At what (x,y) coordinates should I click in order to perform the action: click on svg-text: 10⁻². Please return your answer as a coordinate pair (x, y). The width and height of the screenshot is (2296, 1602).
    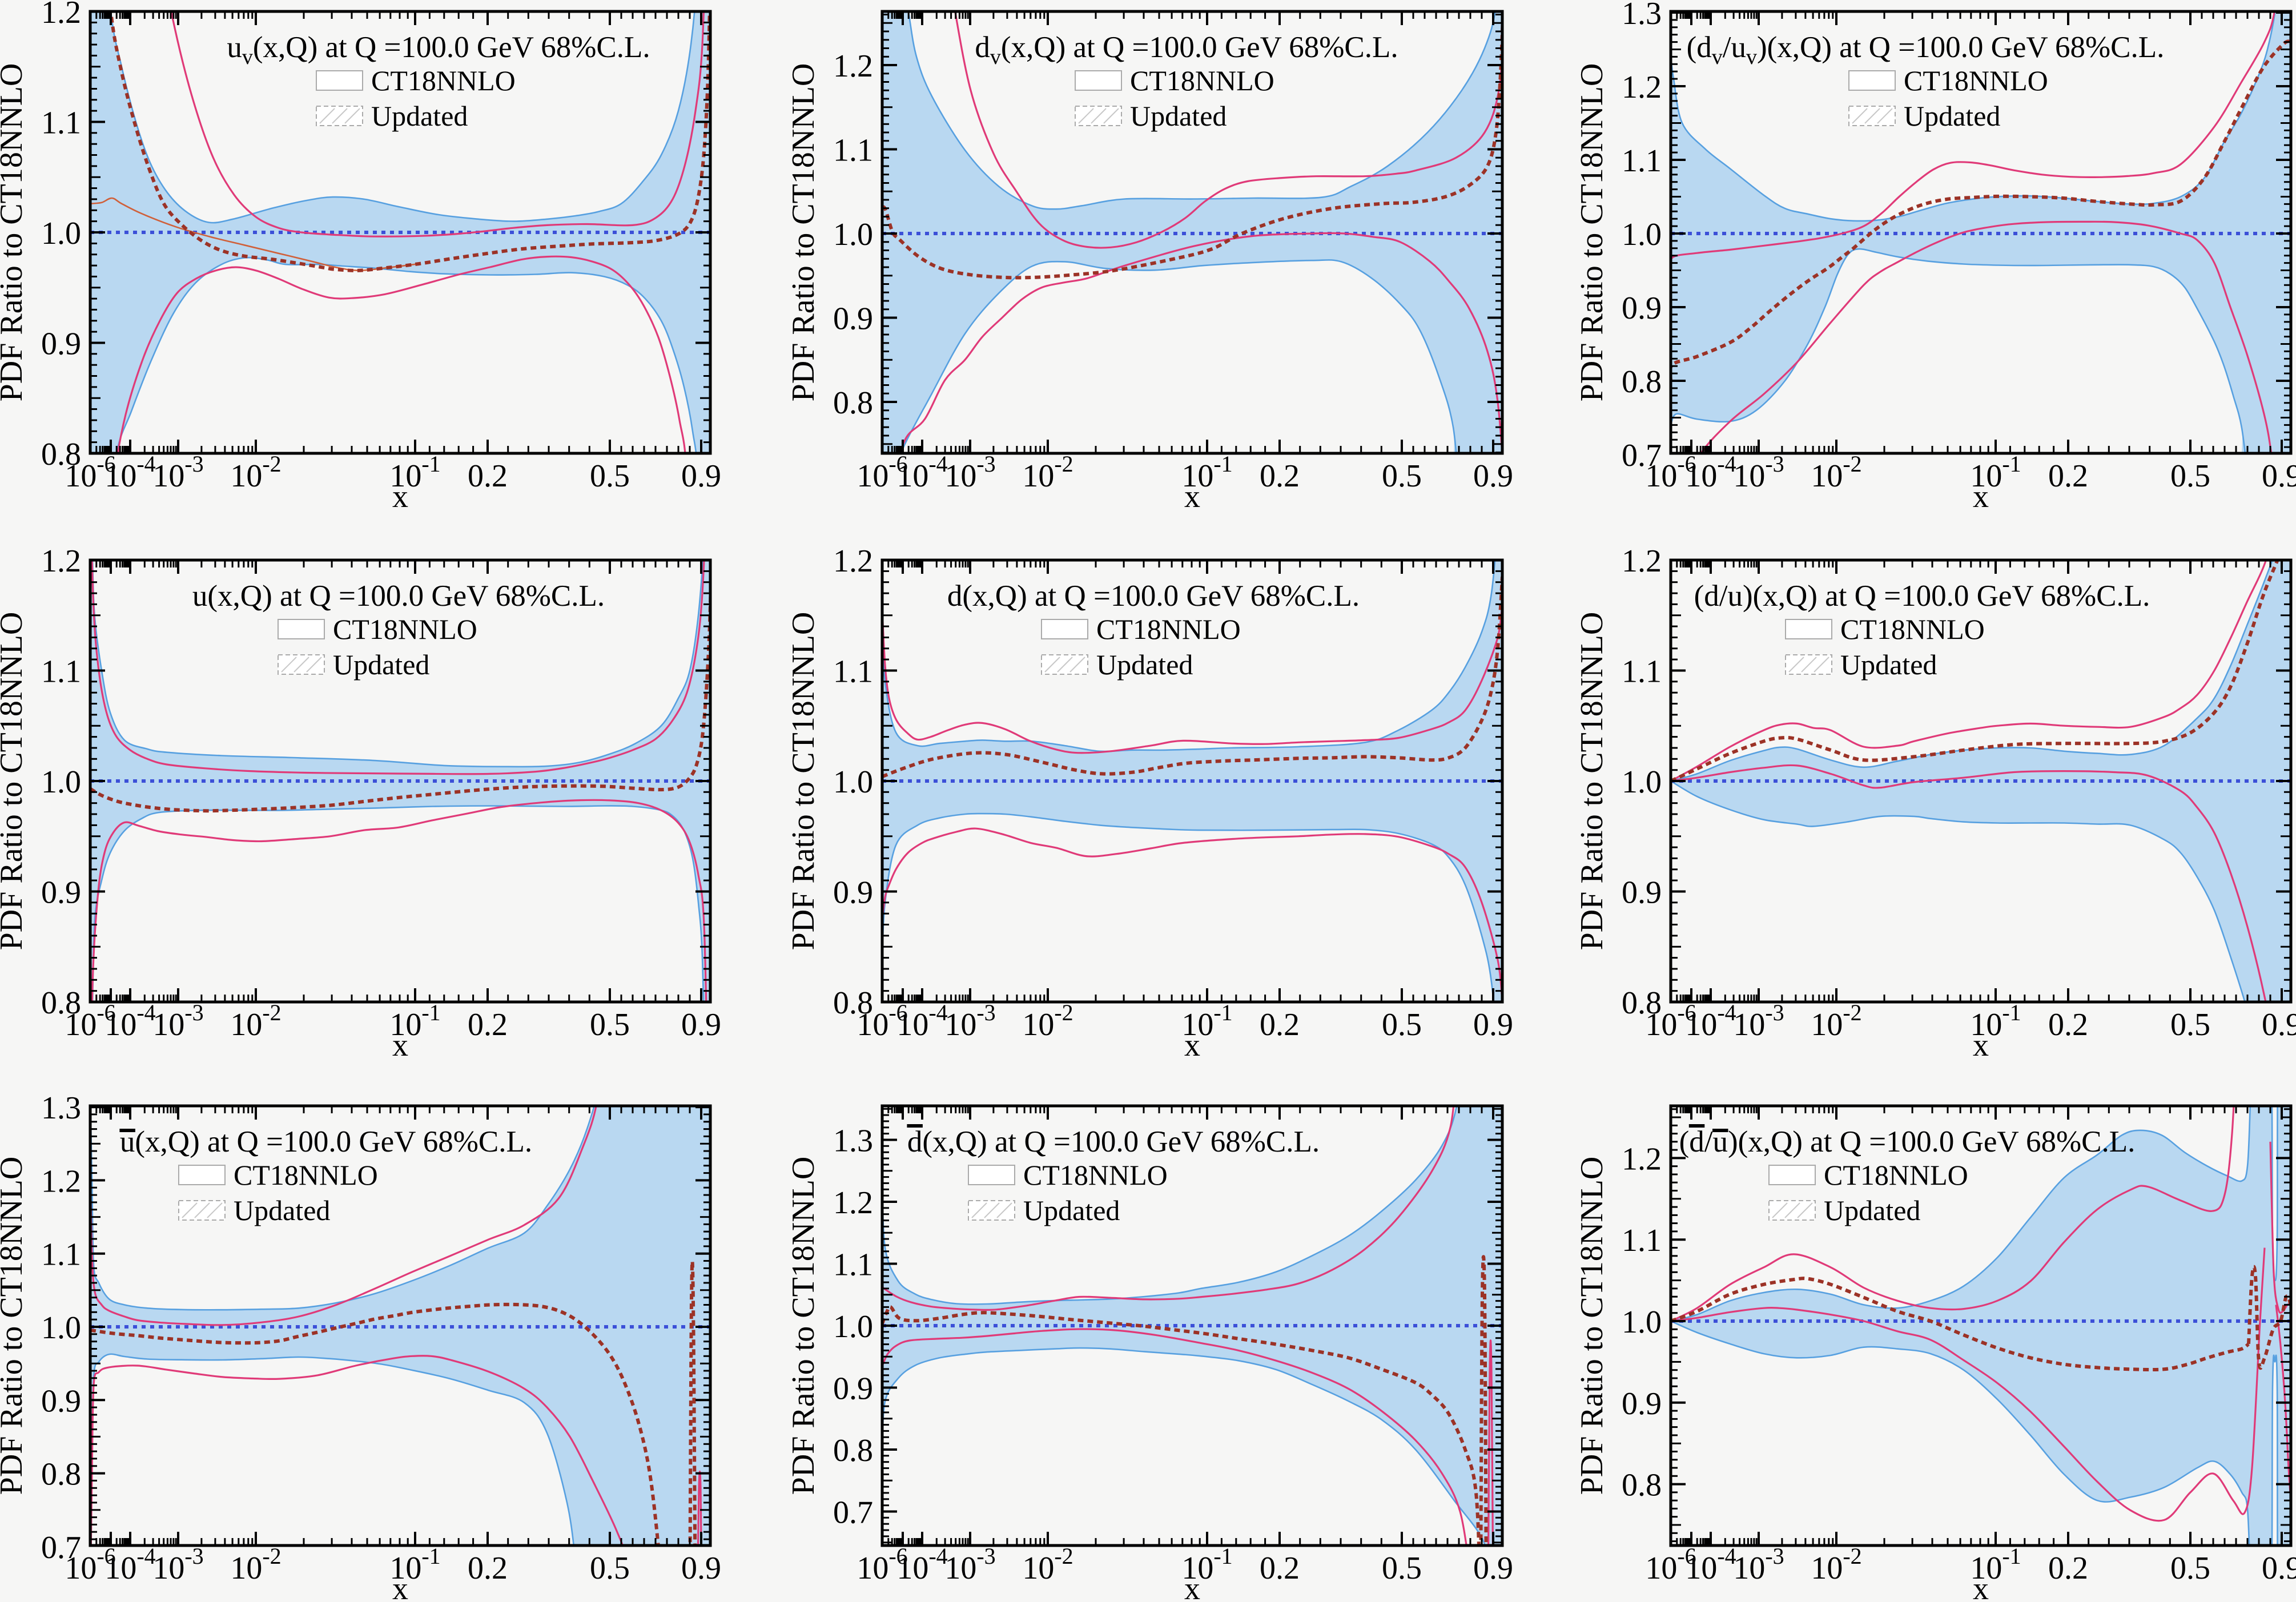
    Looking at the image, I should click on (1047, 1565).